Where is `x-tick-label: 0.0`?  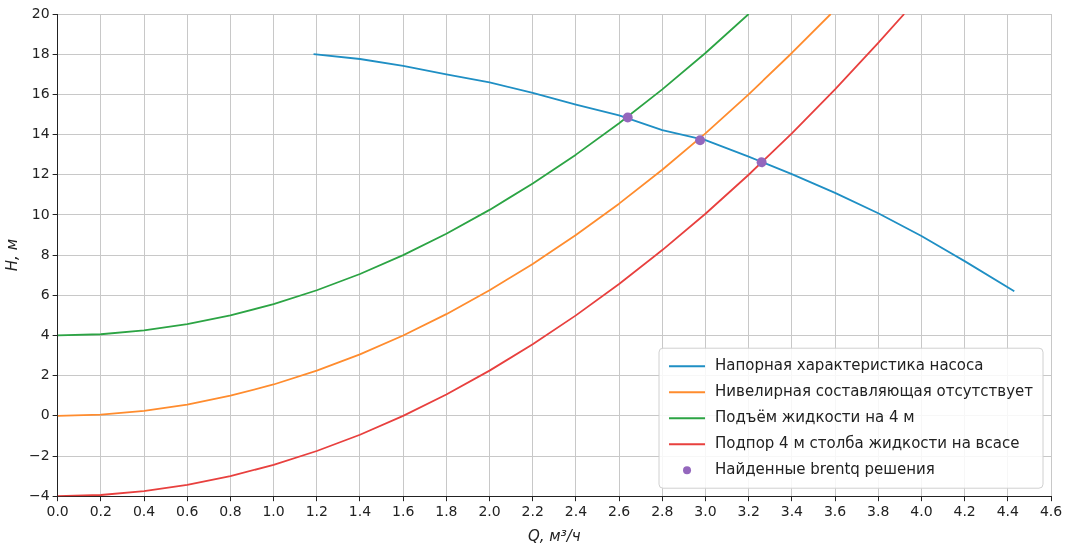
x-tick-label: 0.0 is located at coordinates (57, 511).